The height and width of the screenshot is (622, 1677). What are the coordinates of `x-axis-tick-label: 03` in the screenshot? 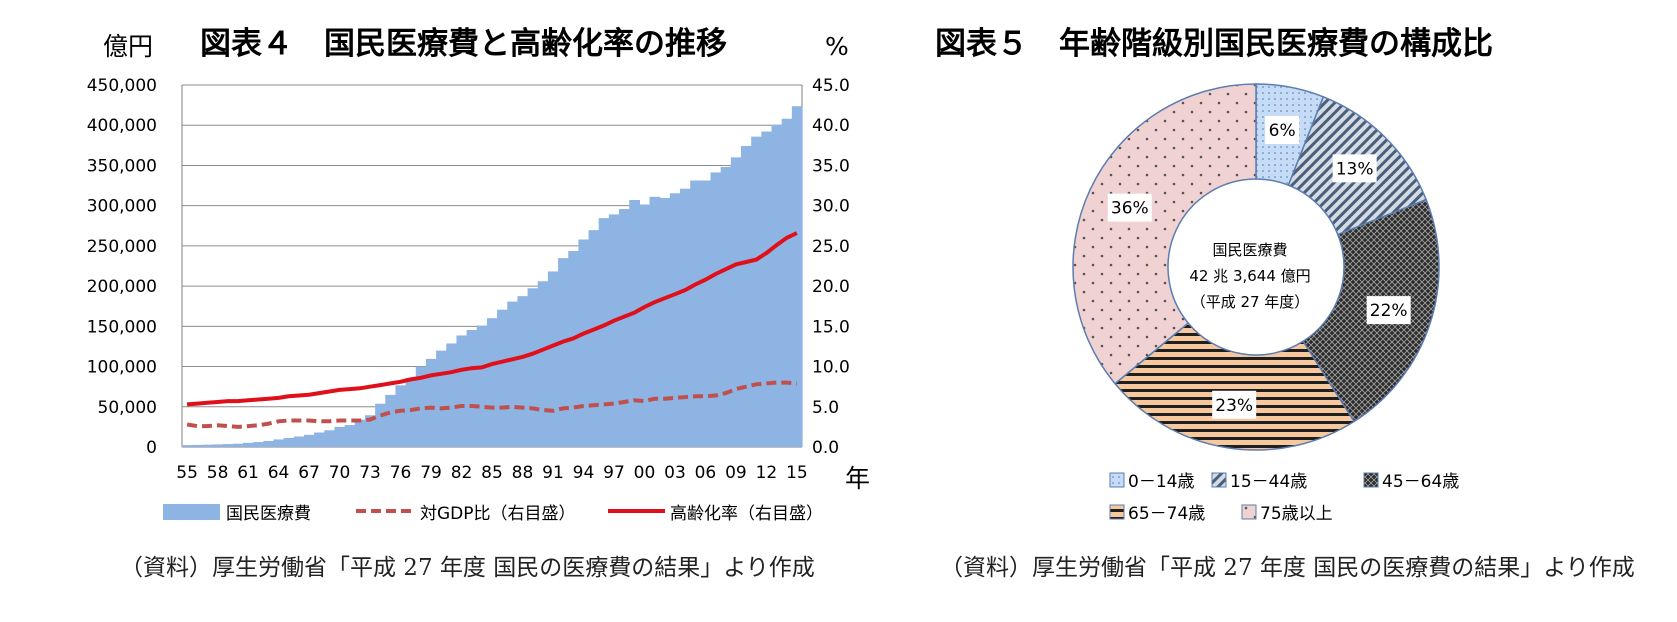 It's located at (675, 473).